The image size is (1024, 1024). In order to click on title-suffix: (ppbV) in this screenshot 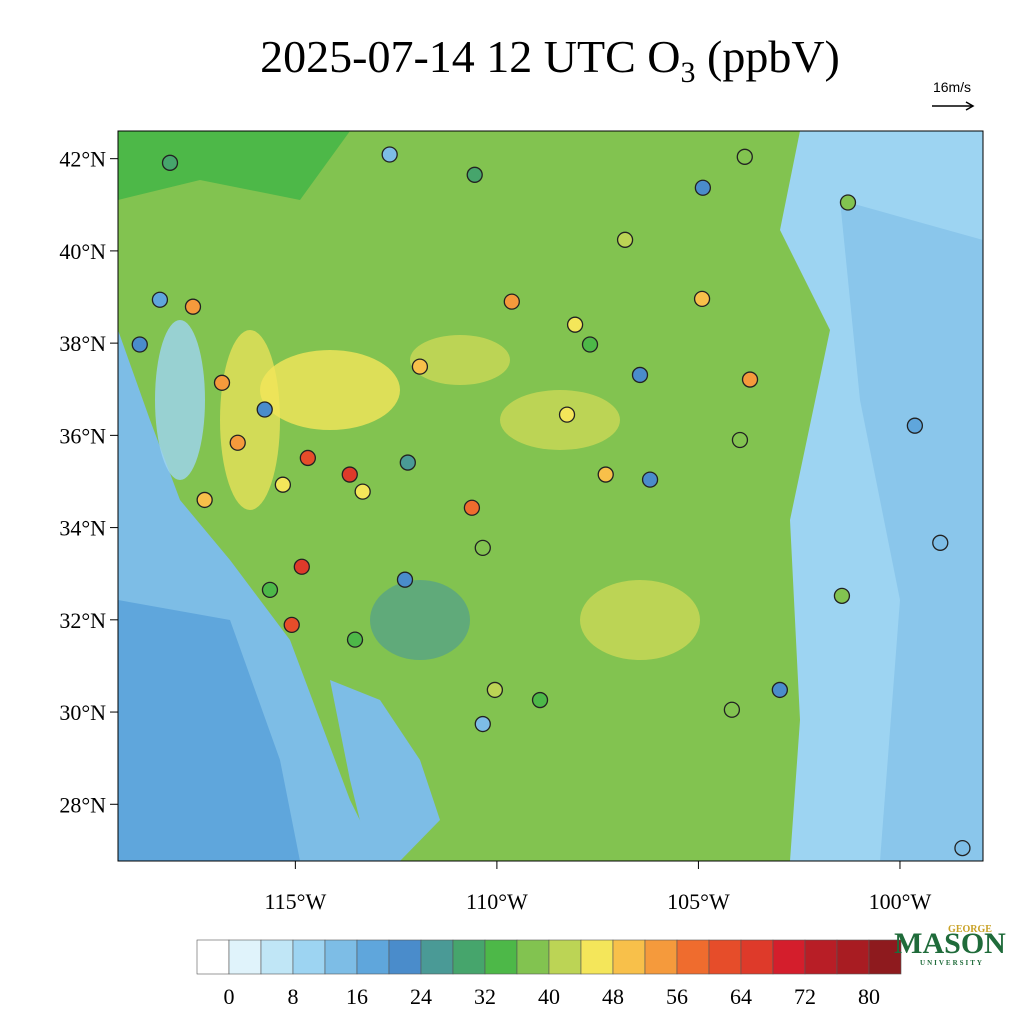, I will do `click(768, 56)`.